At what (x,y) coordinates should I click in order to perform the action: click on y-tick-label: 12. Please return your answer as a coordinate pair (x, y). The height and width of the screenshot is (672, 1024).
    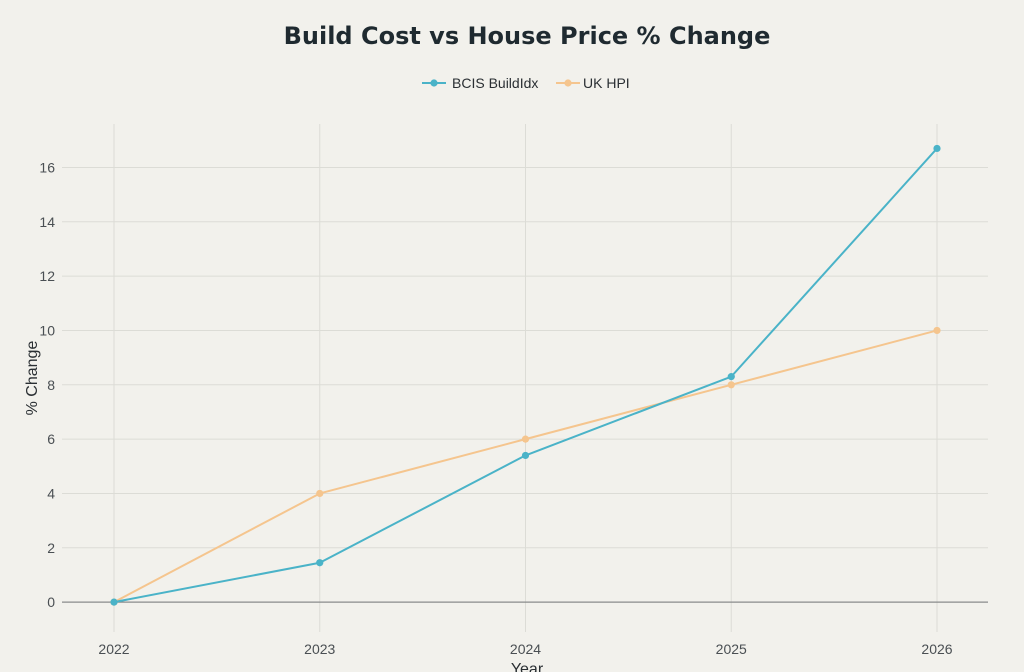
    Looking at the image, I should click on (47, 276).